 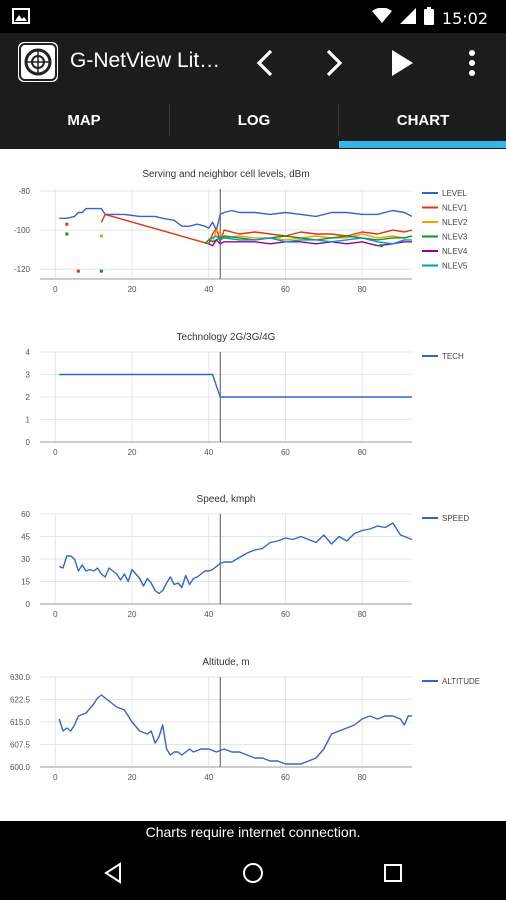 What do you see at coordinates (428, 18) in the screenshot?
I see `battery-icon` at bounding box center [428, 18].